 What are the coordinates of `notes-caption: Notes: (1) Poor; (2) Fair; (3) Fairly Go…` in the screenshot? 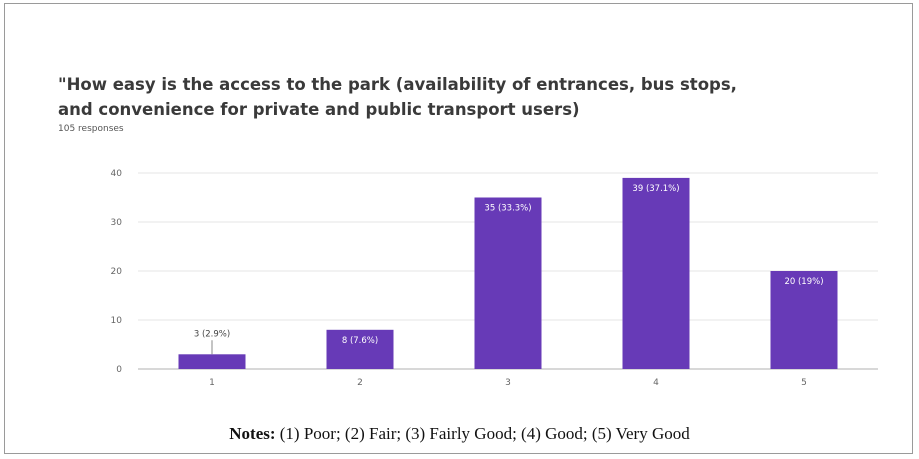 It's located at (459, 434).